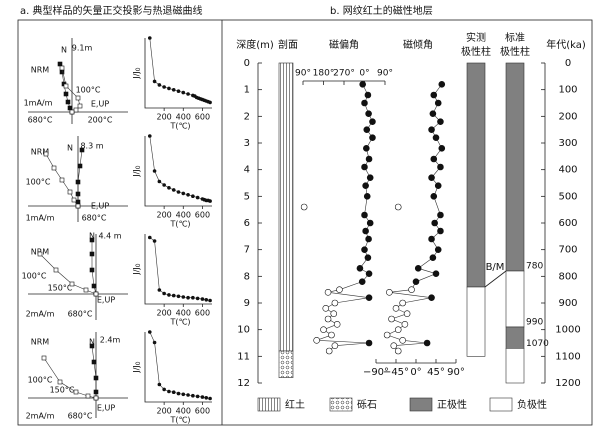 The width and height of the screenshot is (599, 433). I want to click on age-tick-label: 1100, so click(567, 356).